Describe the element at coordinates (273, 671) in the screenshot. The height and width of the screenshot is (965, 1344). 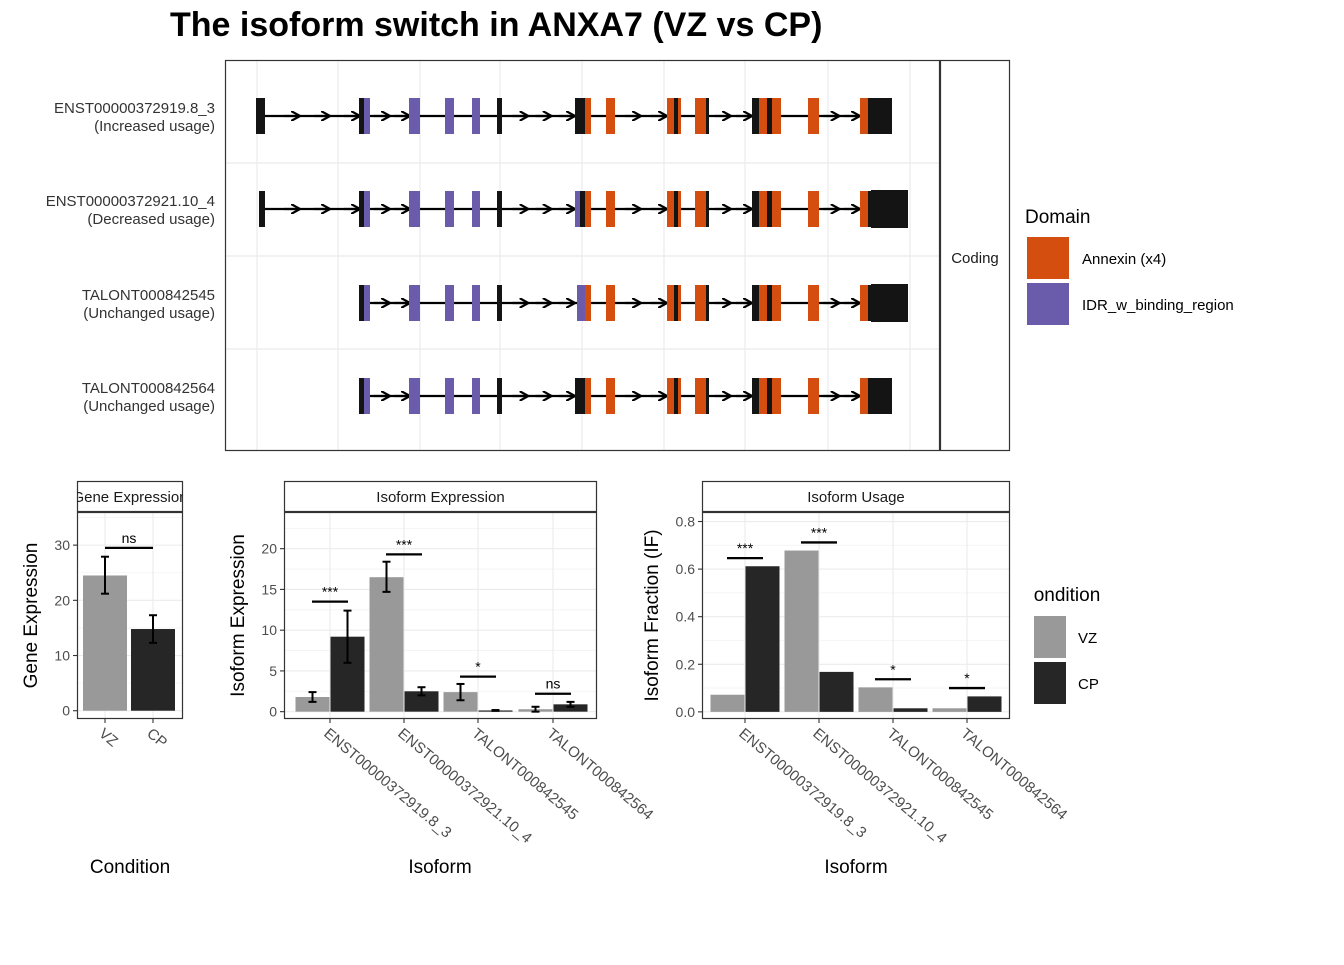
I see `y-tick-label: 5` at that location.